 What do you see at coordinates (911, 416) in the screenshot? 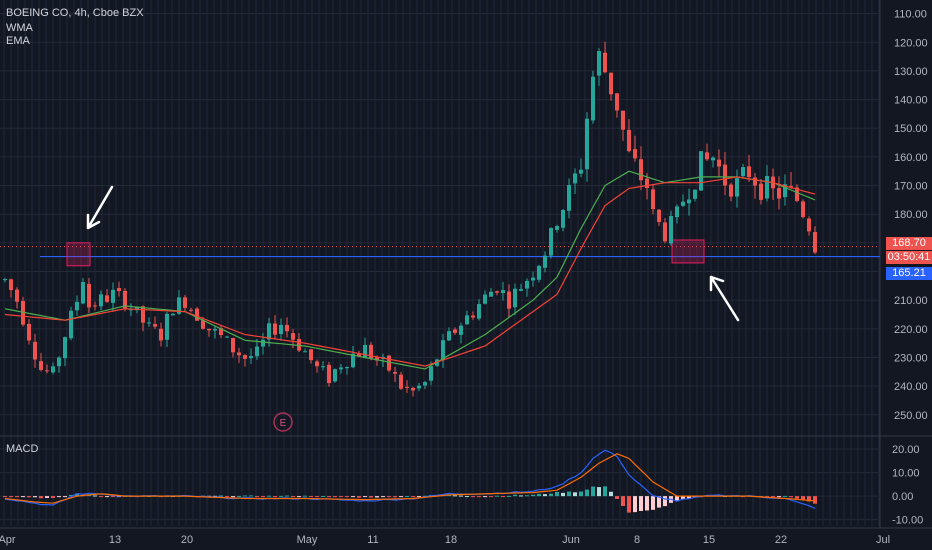
I see `price-tick-label: 250.00` at bounding box center [911, 416].